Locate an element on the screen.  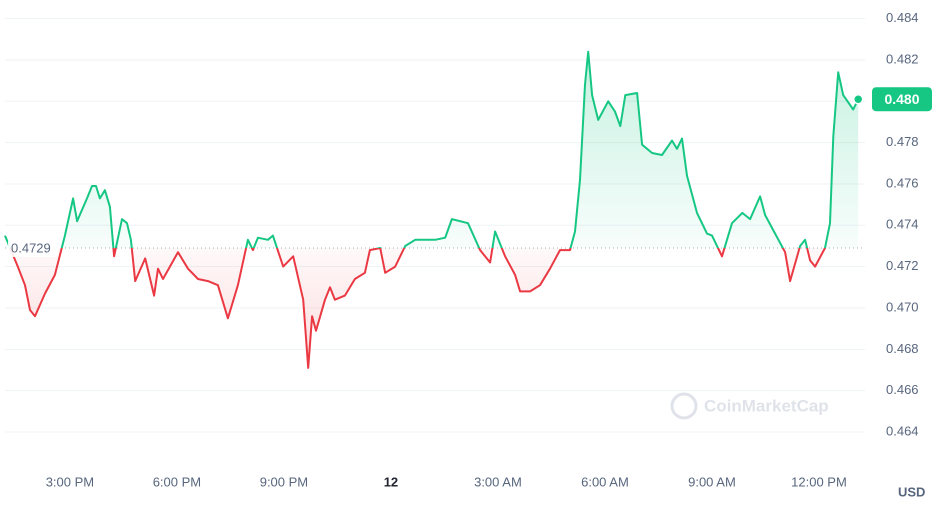
x-tick-label: 12 is located at coordinates (391, 481).